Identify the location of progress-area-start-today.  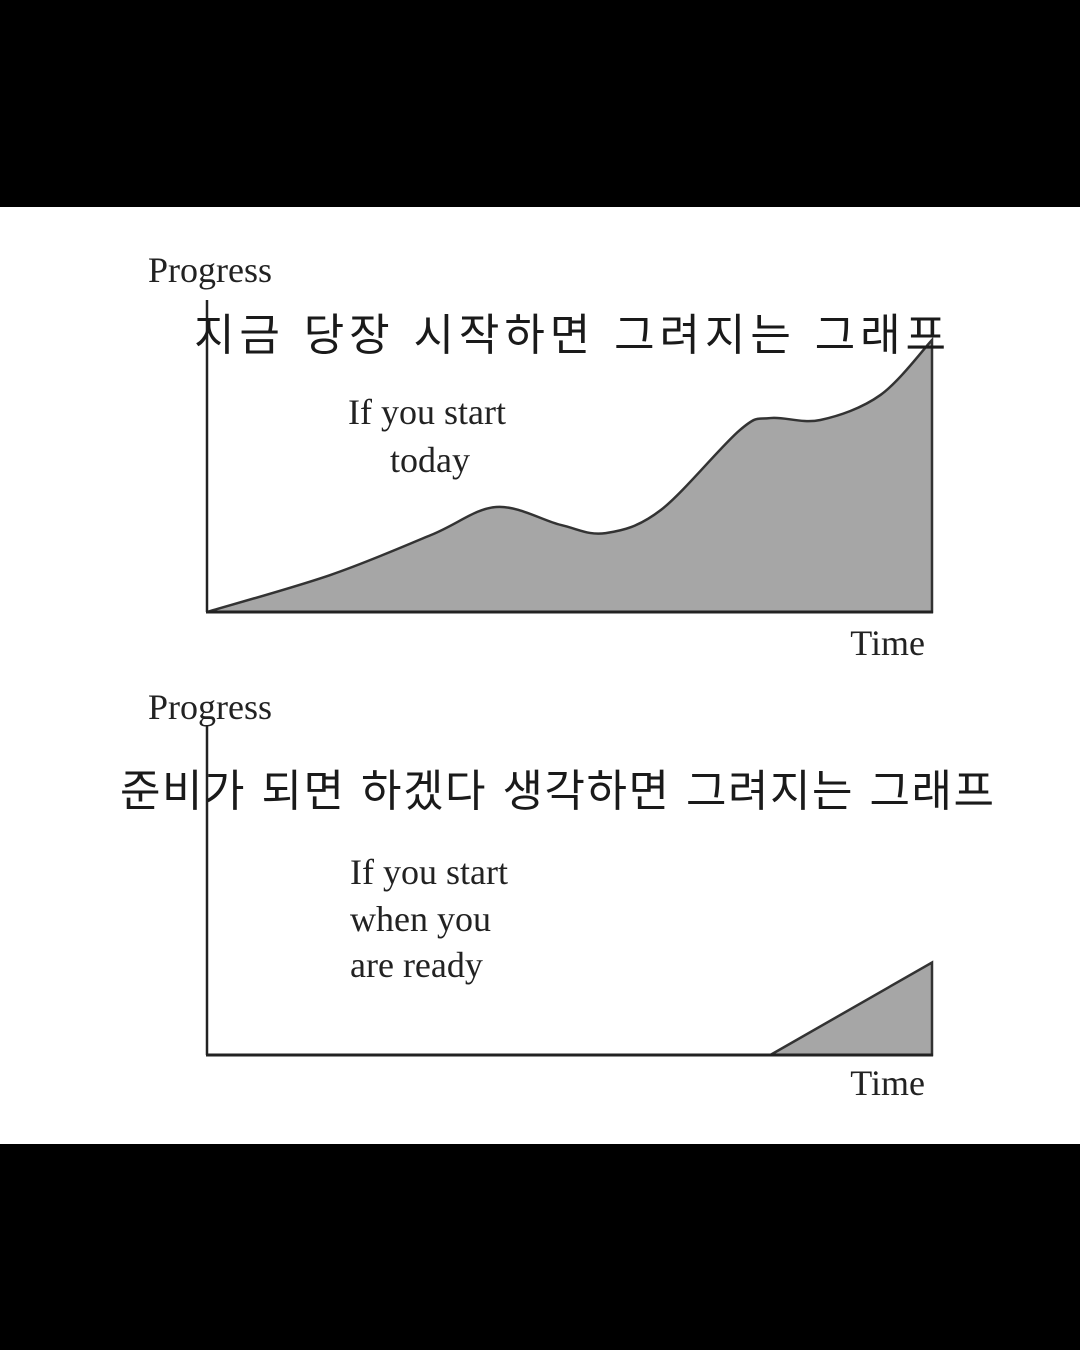
(570, 475).